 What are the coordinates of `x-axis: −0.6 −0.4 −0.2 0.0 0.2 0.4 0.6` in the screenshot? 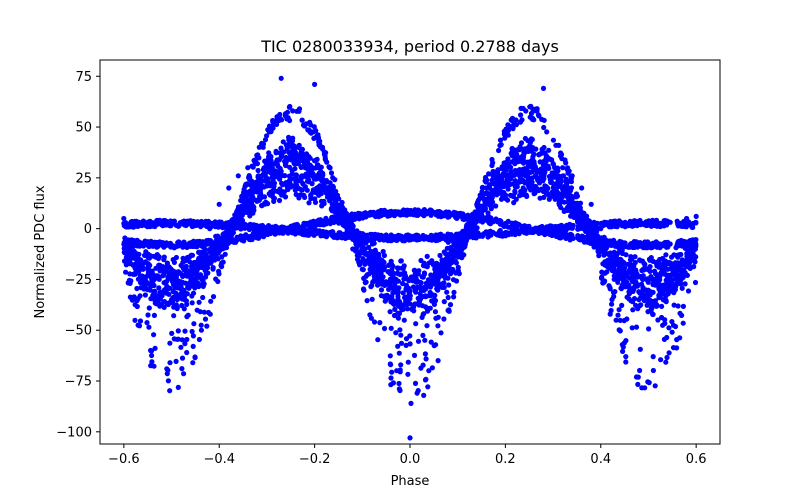 It's located at (407, 455).